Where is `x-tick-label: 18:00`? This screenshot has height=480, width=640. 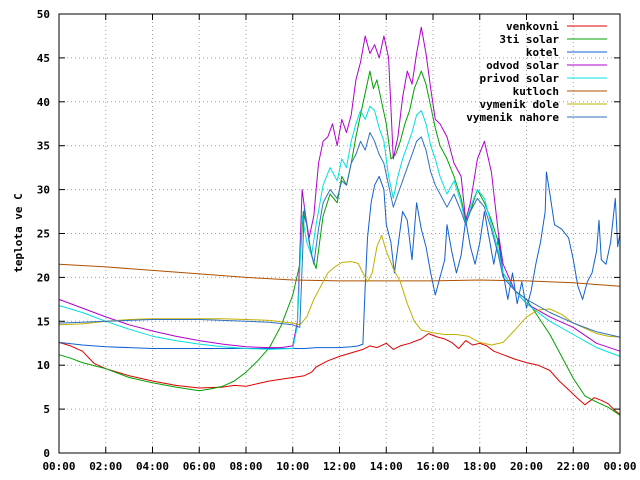 x-tick-label: 18:00 is located at coordinates (479, 466).